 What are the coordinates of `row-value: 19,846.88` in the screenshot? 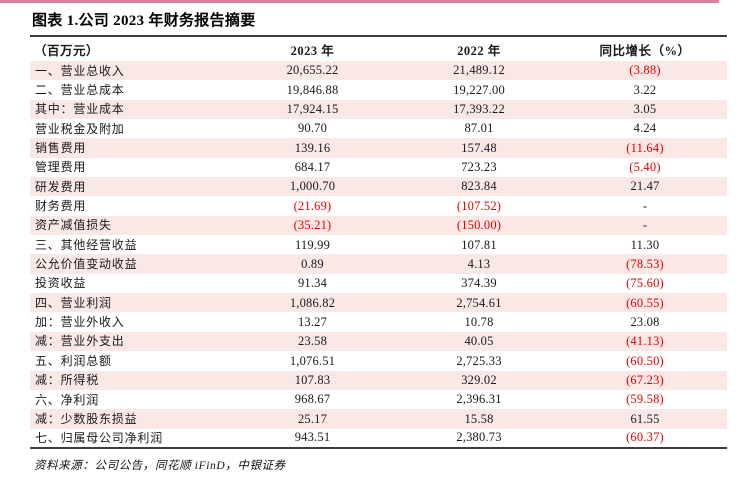 It's located at (312, 89).